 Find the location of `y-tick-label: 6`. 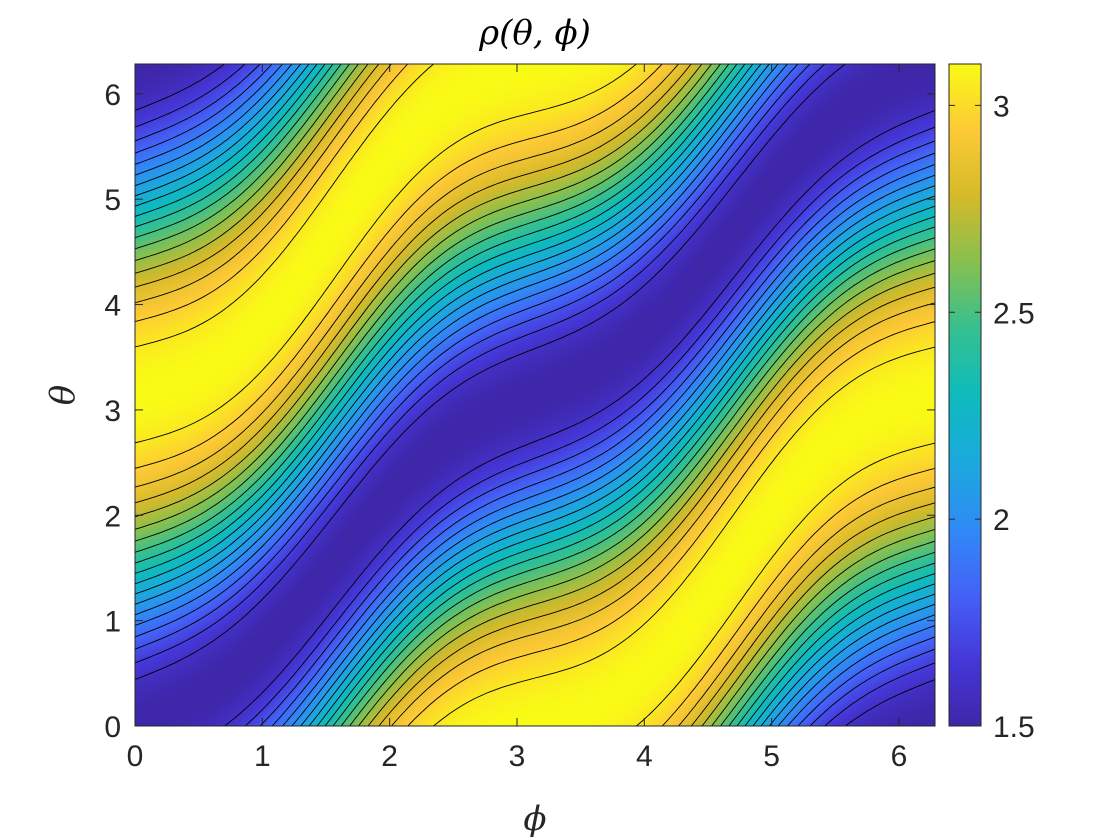

y-tick-label: 6 is located at coordinates (112, 95).